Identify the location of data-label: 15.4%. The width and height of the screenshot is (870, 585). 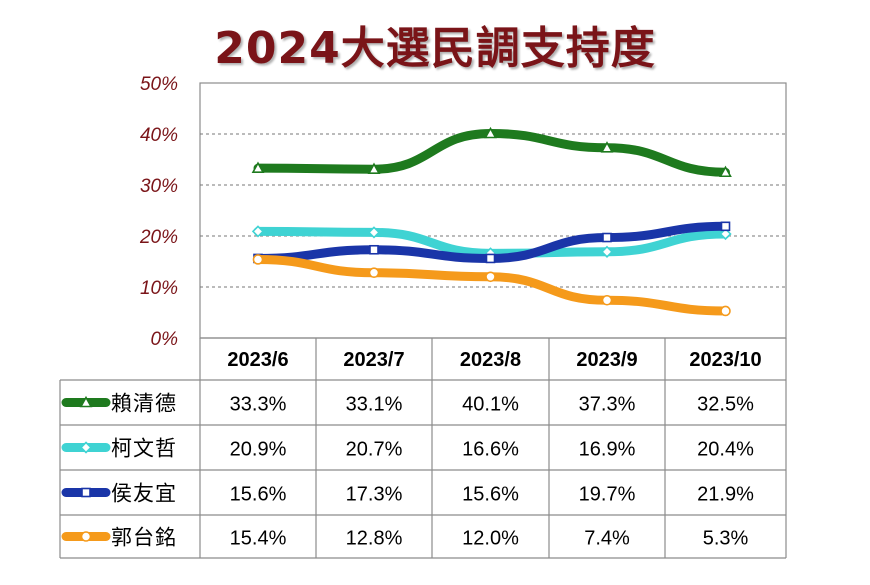
(258, 539).